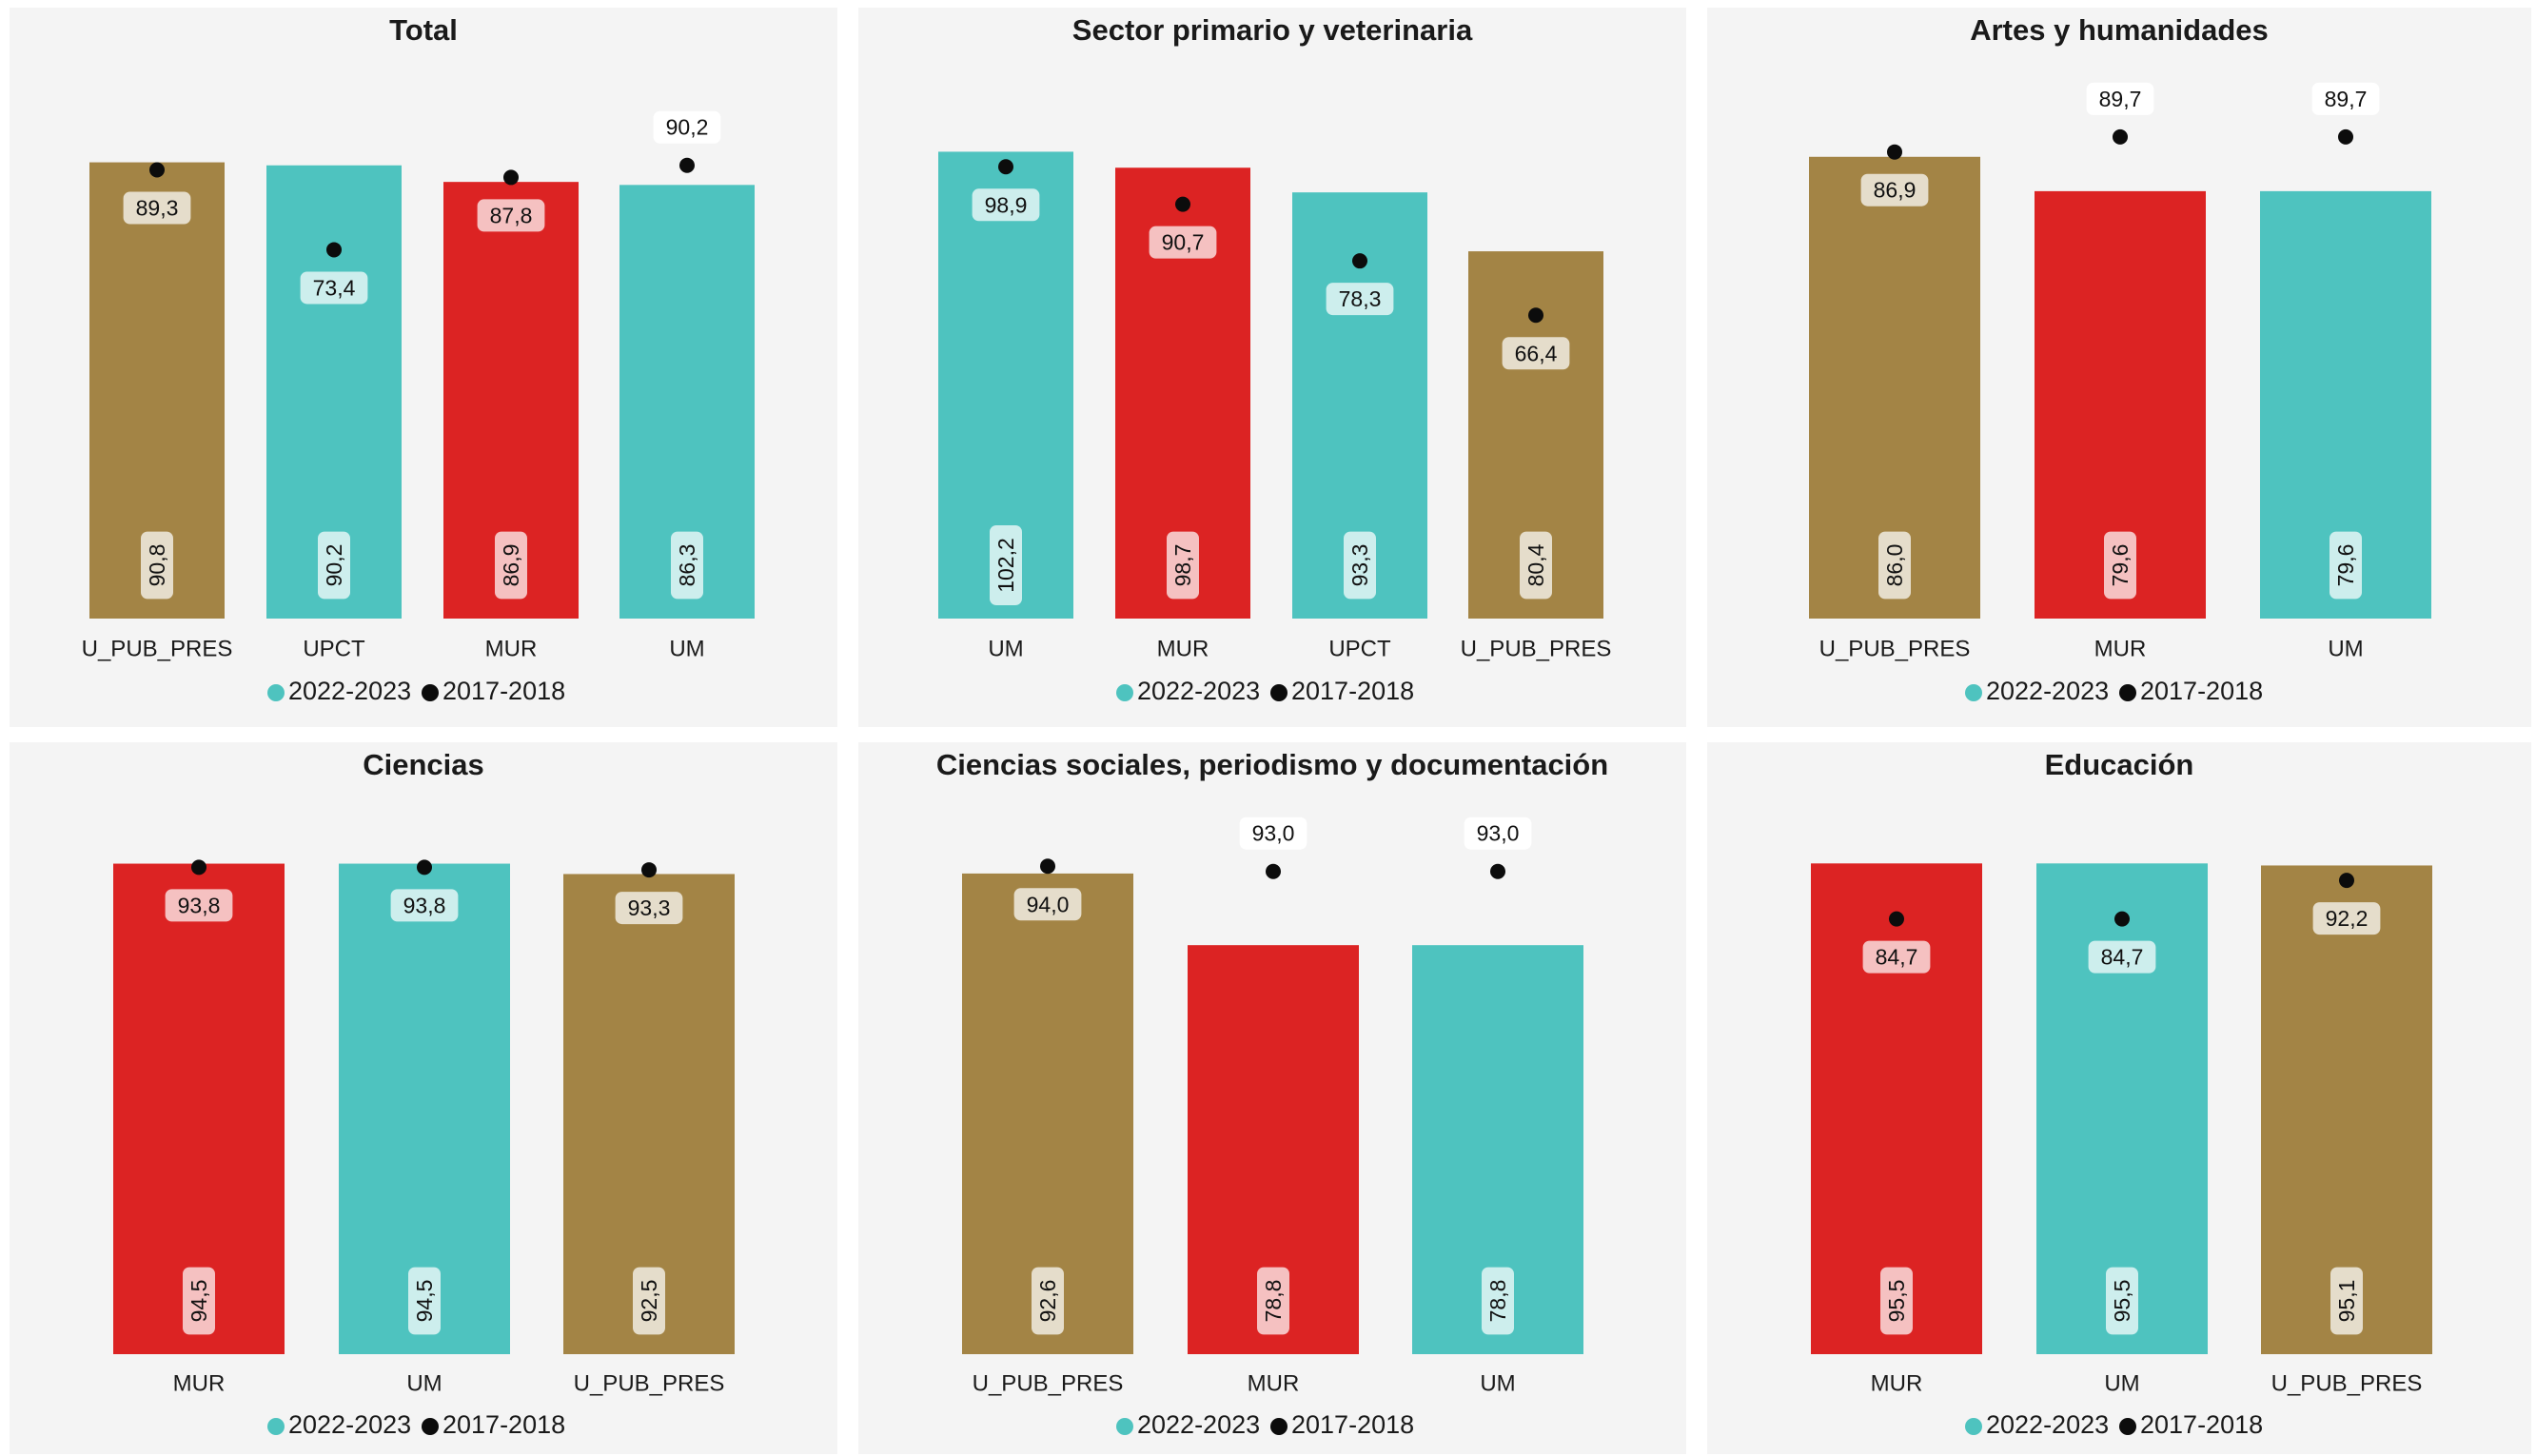  I want to click on point-value-label: 86,9, so click(1894, 190).